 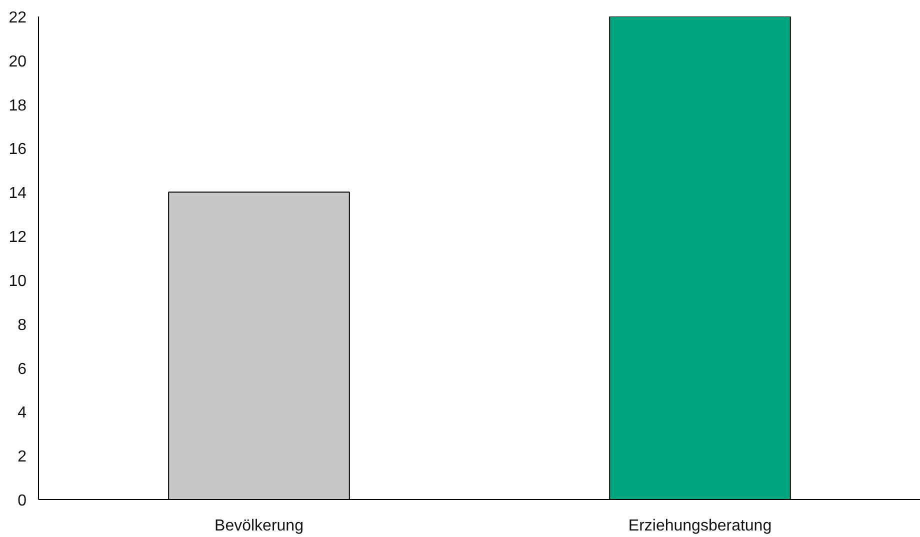 I want to click on y-tick-label: 12, so click(x=17, y=237).